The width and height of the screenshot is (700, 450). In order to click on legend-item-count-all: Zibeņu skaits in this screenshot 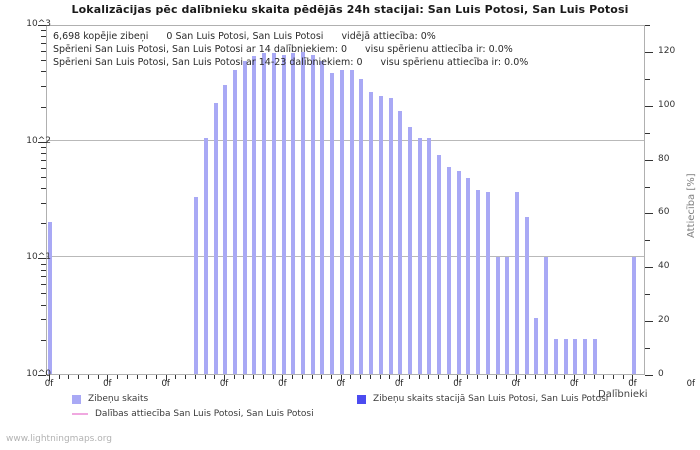, I will do `click(110, 399)`.